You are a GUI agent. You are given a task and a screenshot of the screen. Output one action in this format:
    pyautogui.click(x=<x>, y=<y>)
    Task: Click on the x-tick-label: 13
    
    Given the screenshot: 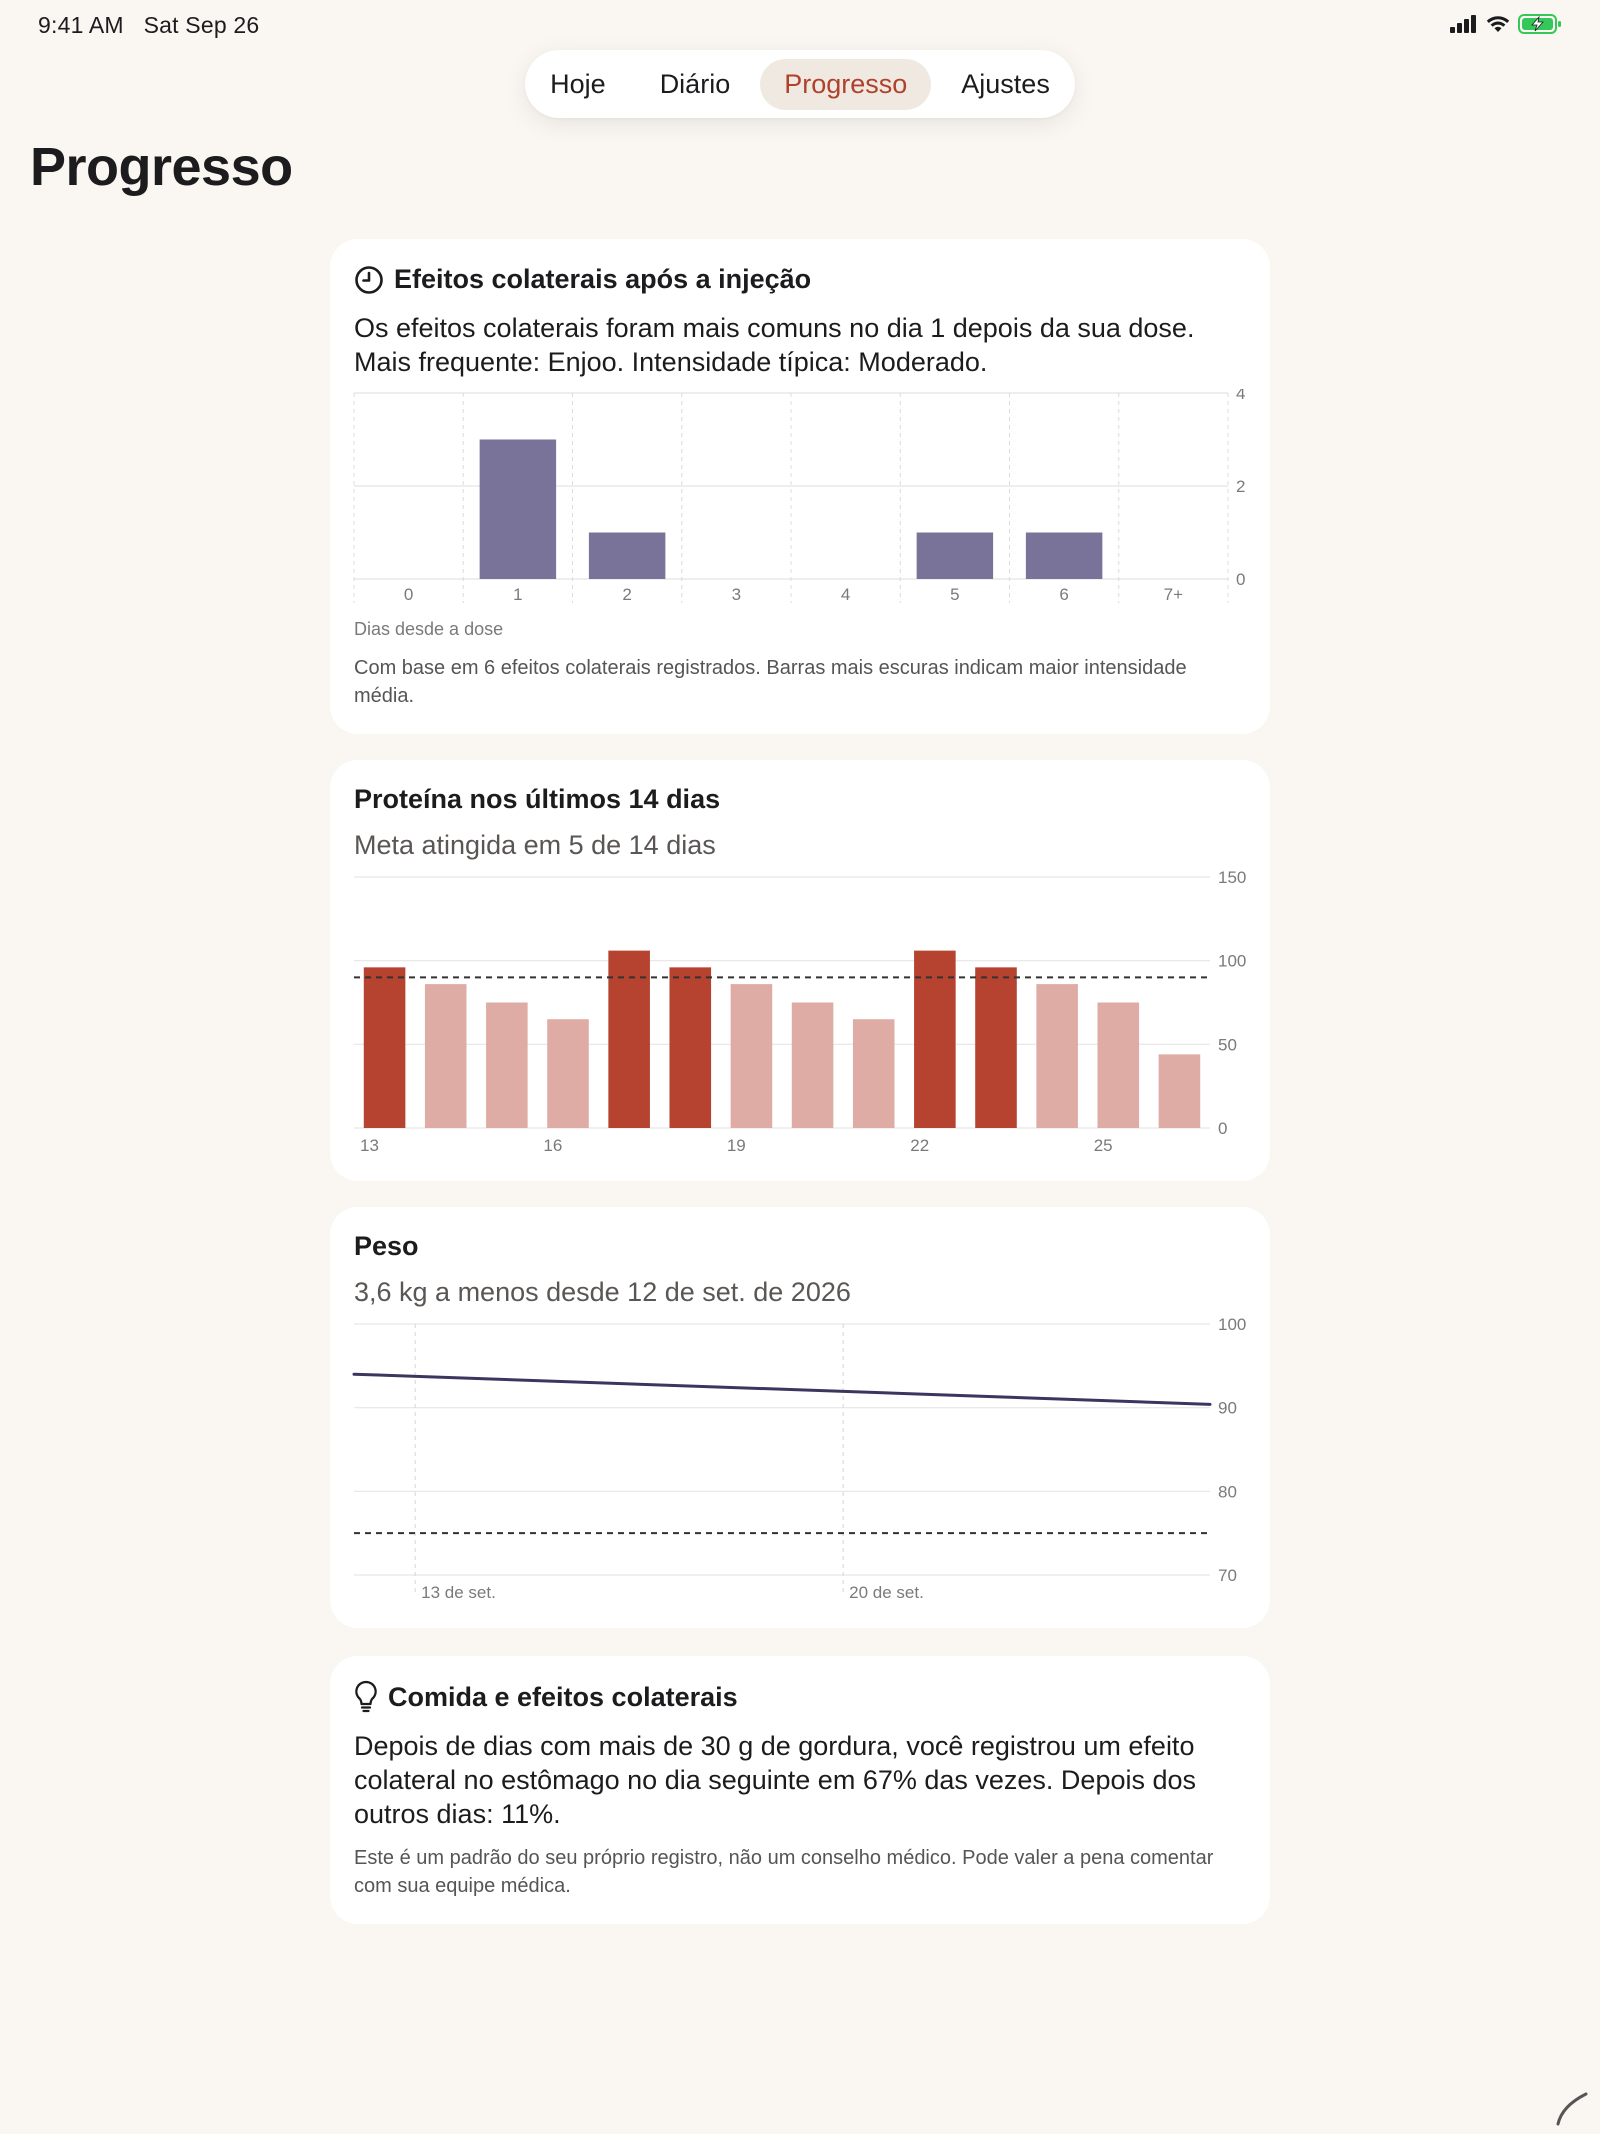 What is the action you would take?
    pyautogui.click(x=369, y=1145)
    